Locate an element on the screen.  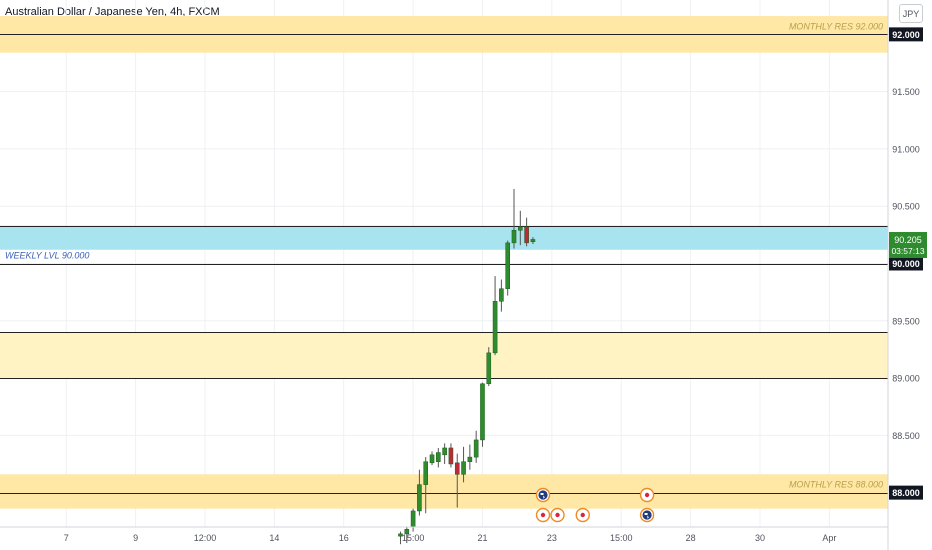
time-tick-label: Apr is located at coordinates (829, 538).